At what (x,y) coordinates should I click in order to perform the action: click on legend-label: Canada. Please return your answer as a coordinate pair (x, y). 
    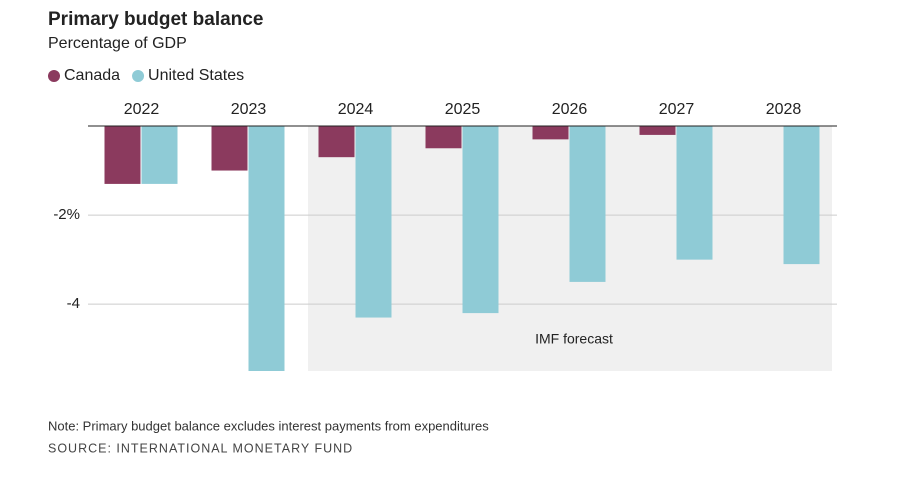
    Looking at the image, I should click on (92, 75).